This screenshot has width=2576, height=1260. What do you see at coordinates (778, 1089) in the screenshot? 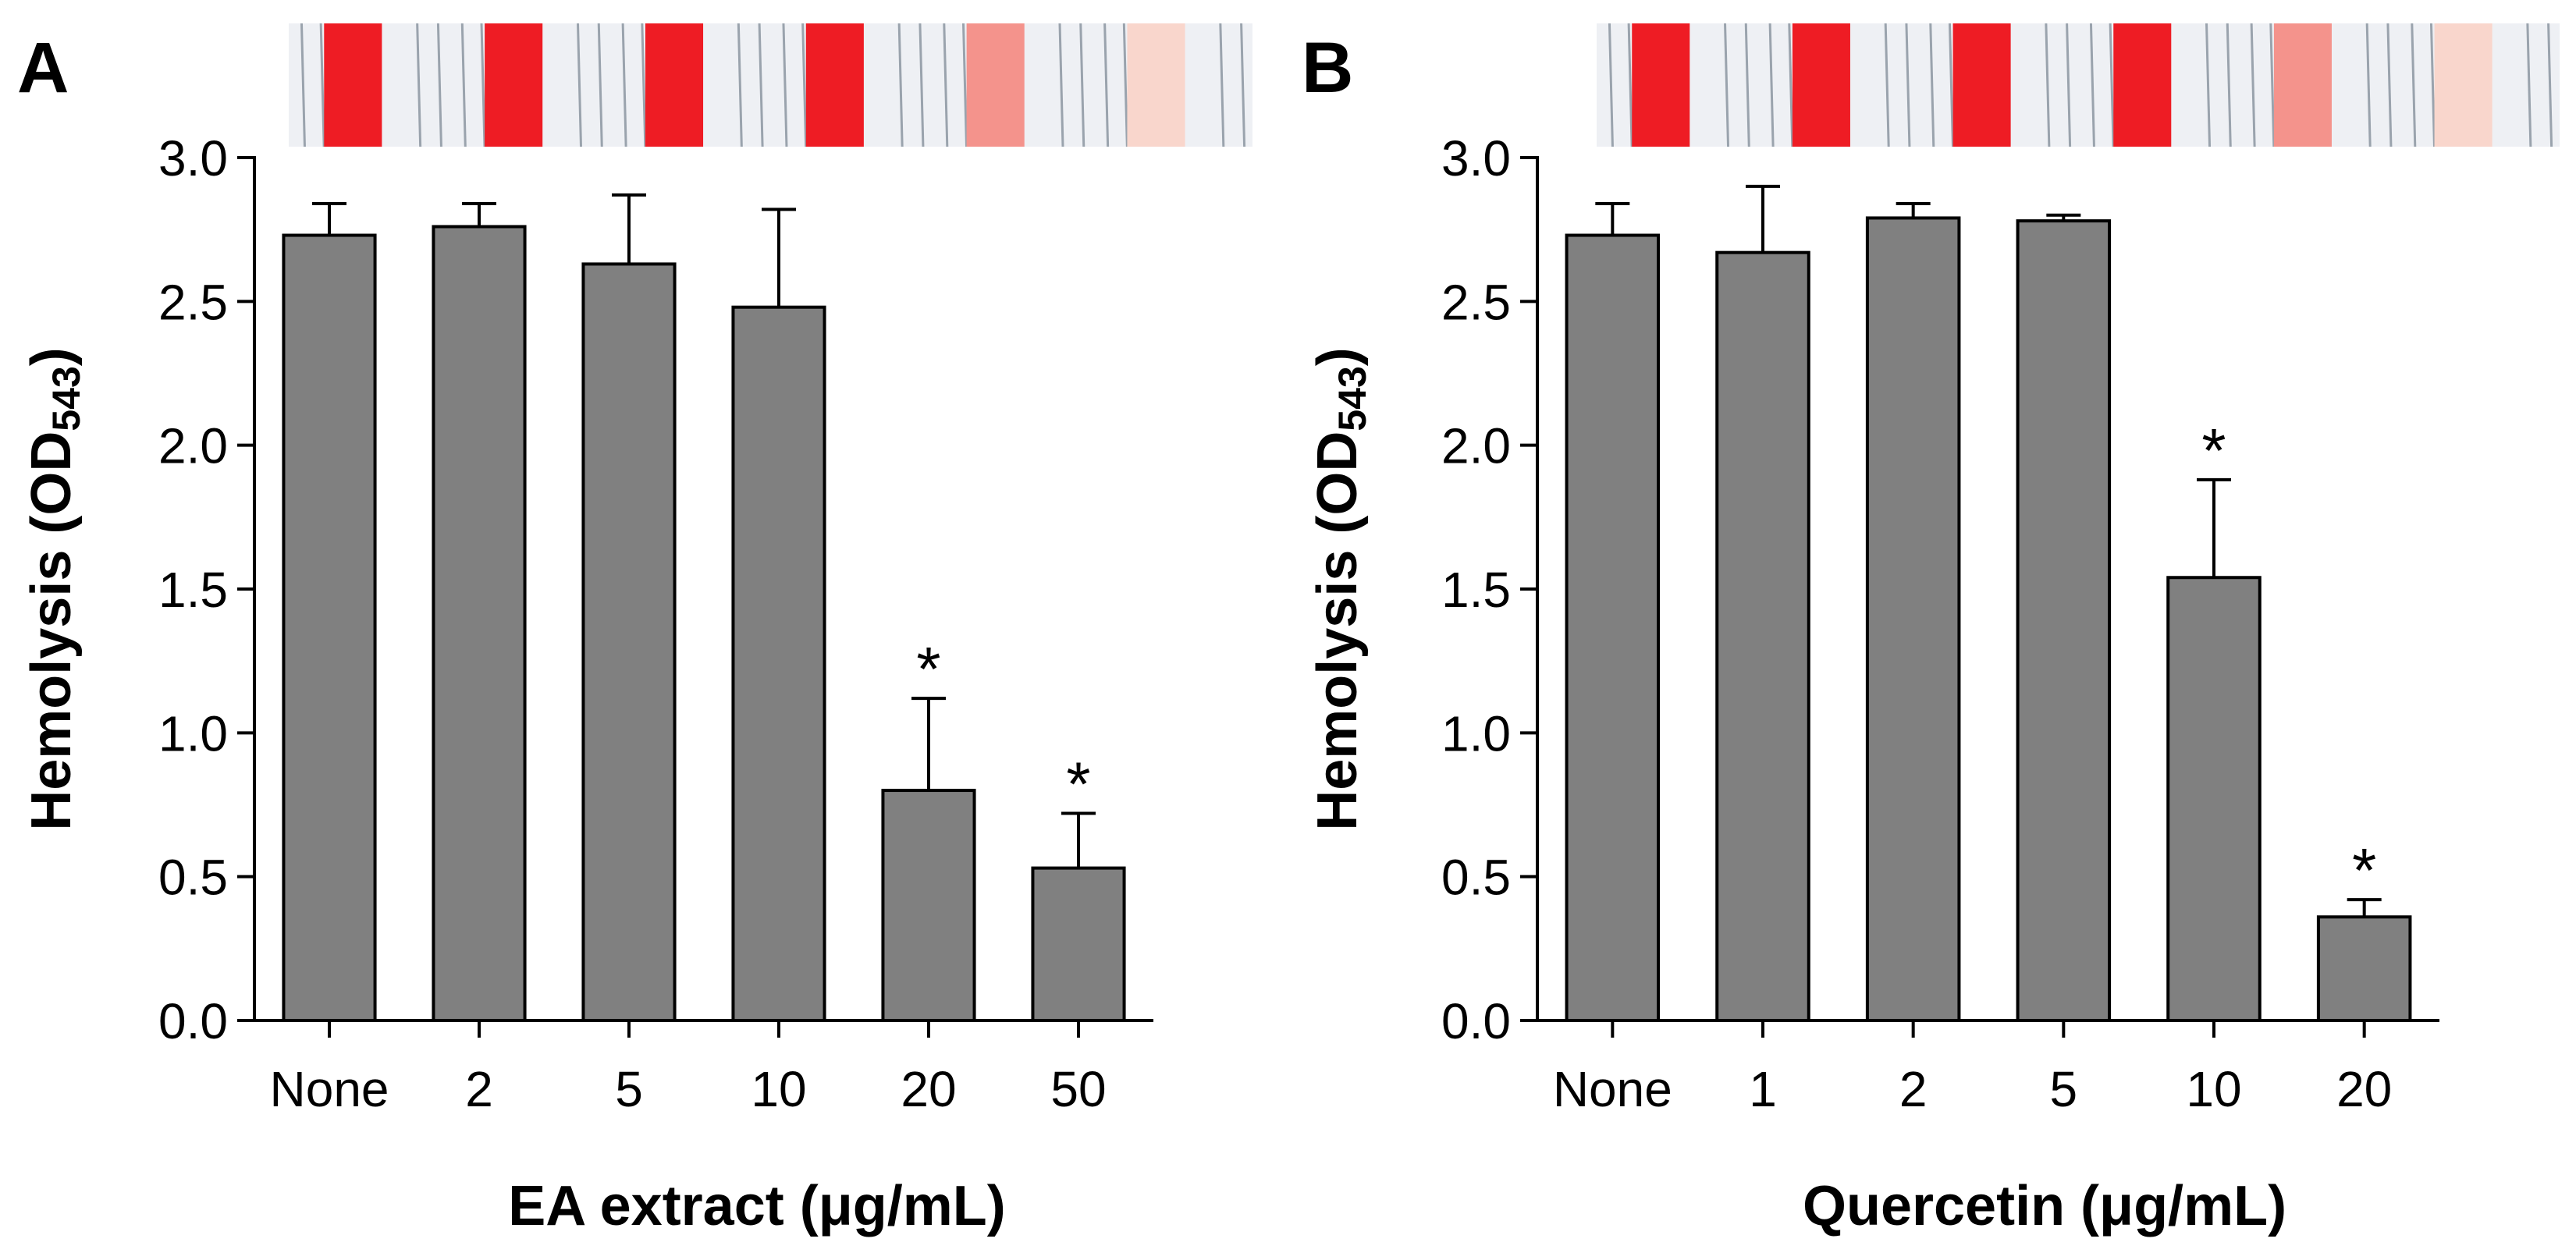
I see `x-tick-label: 10` at bounding box center [778, 1089].